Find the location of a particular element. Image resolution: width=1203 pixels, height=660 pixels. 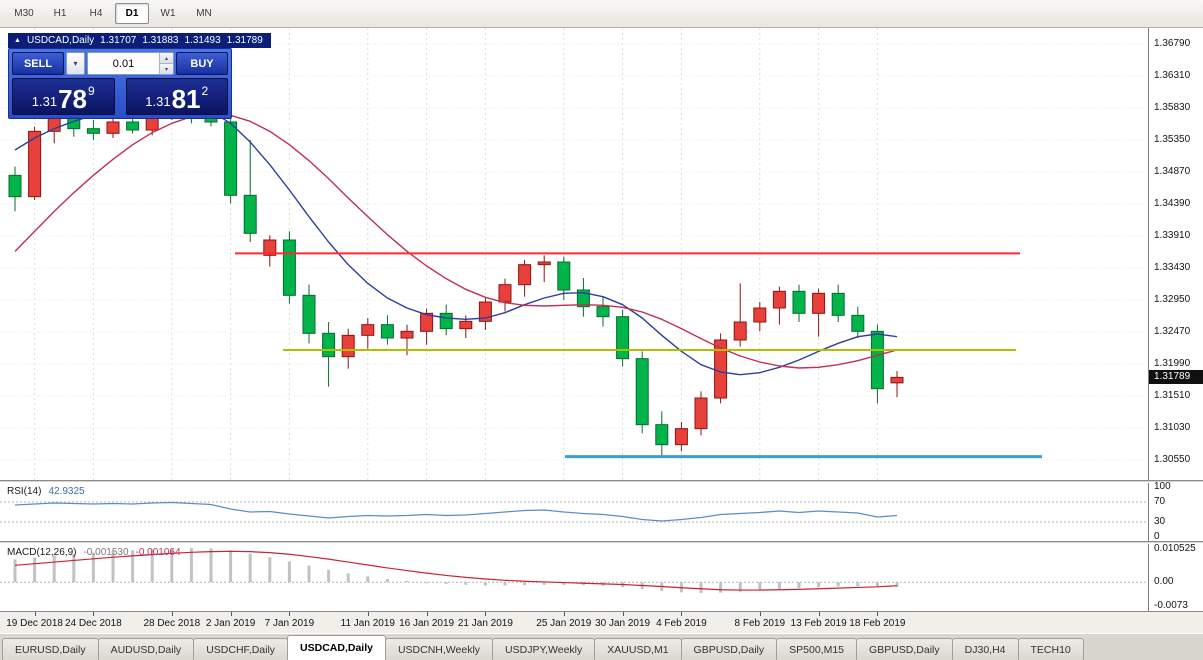

chart-tab: TECH10 is located at coordinates (1050, 649).